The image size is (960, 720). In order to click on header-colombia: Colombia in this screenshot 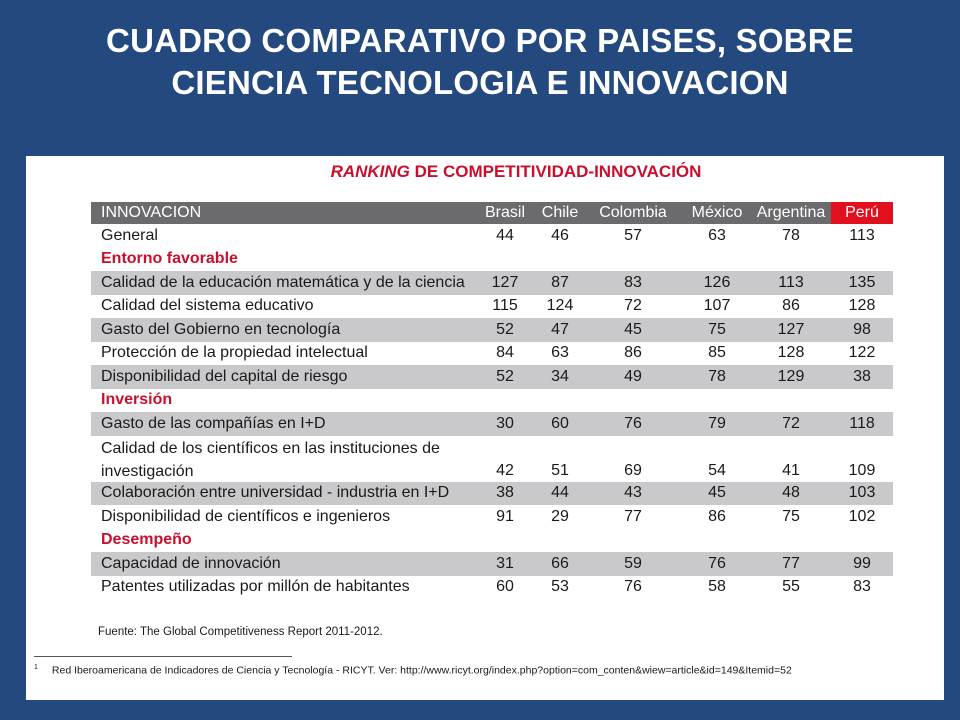, I will do `click(633, 212)`.